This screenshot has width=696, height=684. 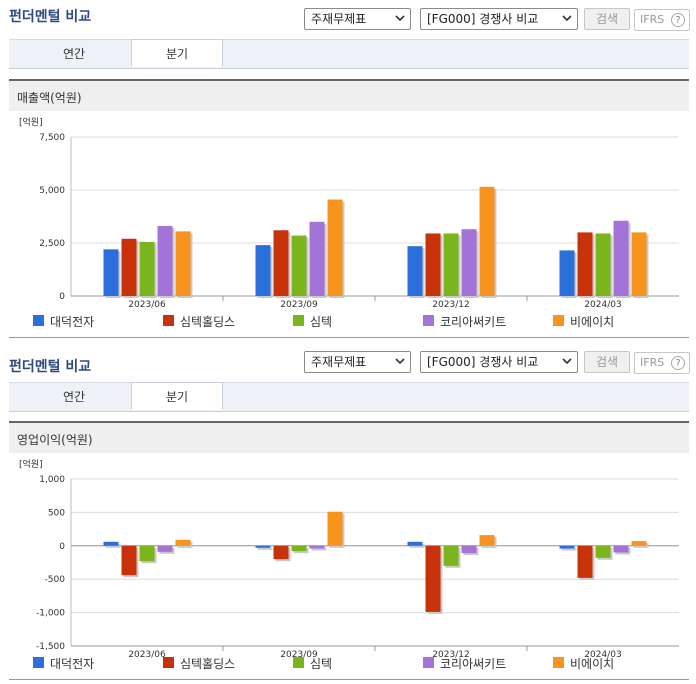 What do you see at coordinates (147, 305) in the screenshot?
I see `x-tick-label: 2023/06` at bounding box center [147, 305].